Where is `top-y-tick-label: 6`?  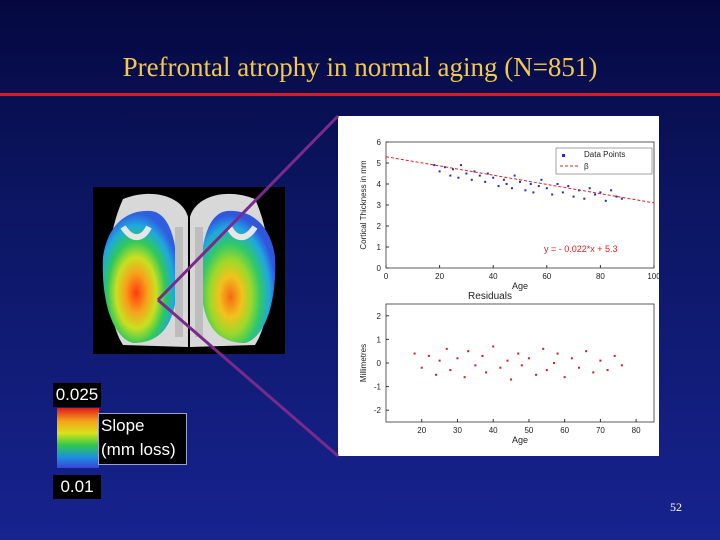 top-y-tick-label: 6 is located at coordinates (379, 142).